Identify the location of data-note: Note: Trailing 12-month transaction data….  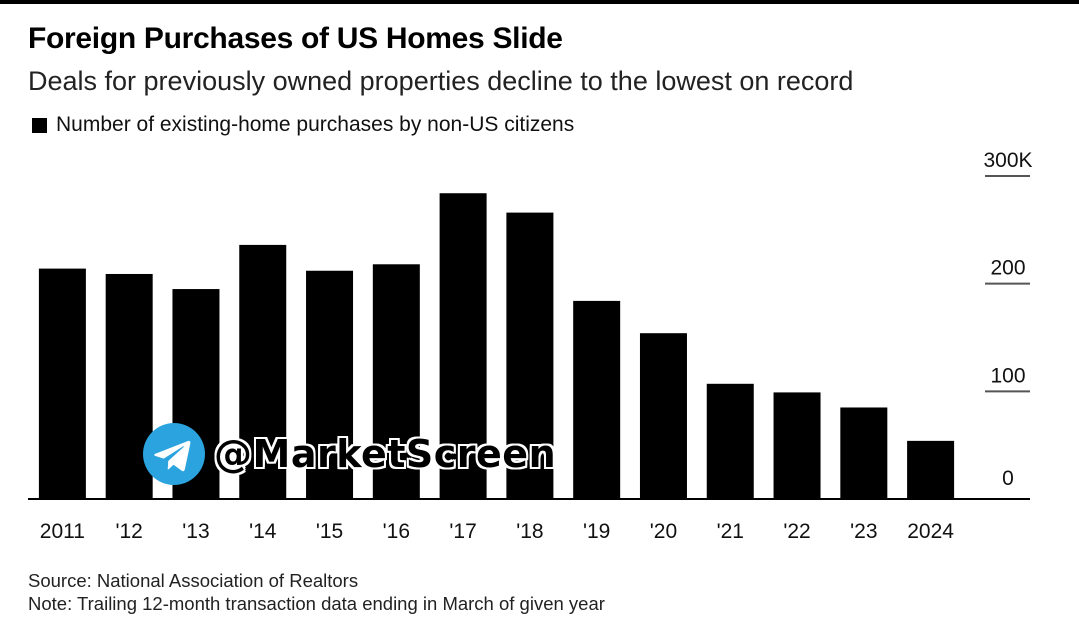
(316, 603).